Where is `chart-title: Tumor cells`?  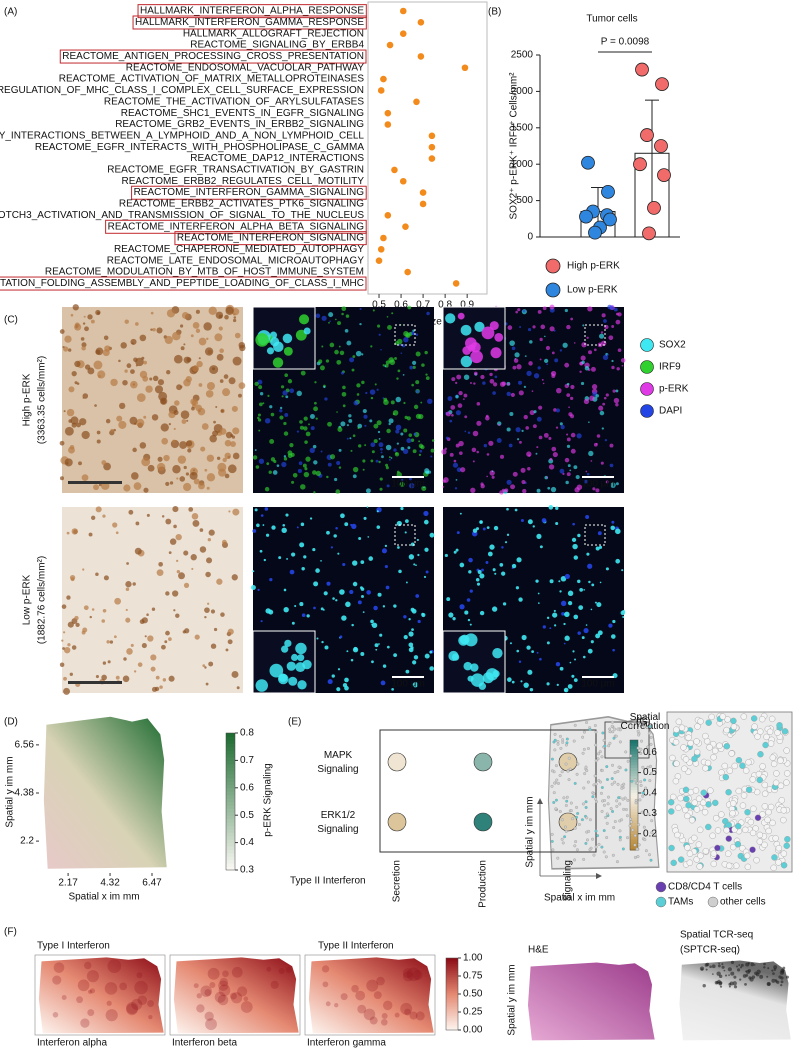
chart-title: Tumor cells is located at coordinates (611, 19).